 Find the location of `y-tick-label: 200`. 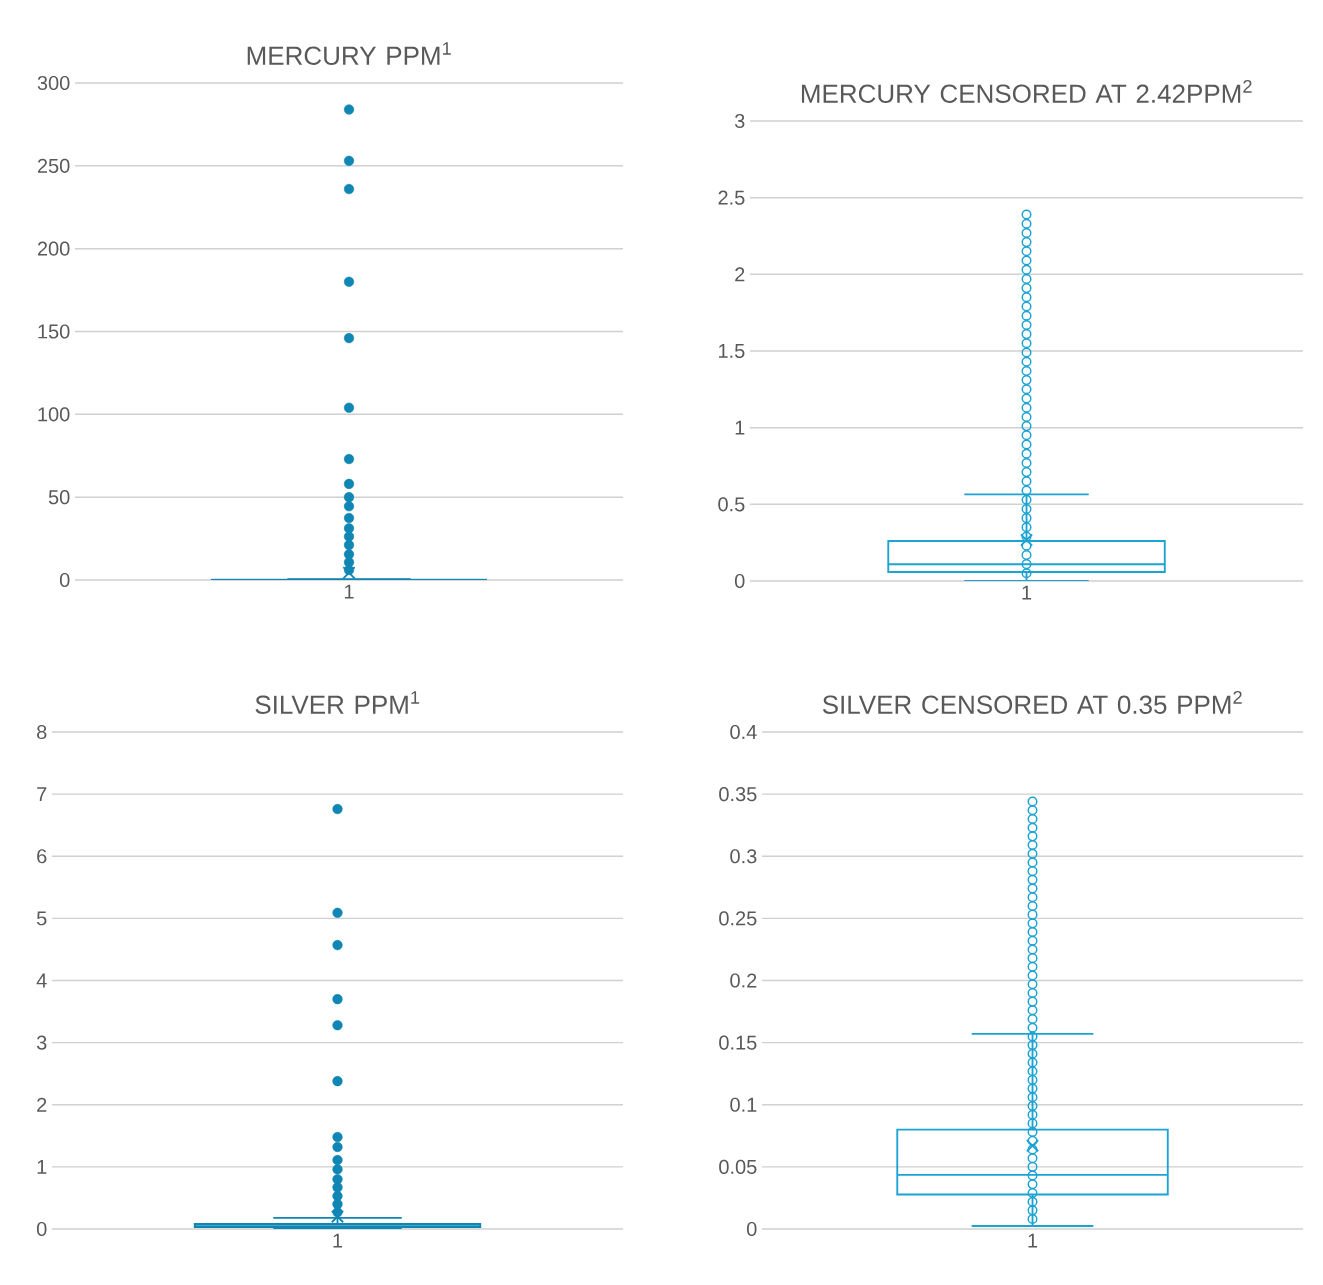

y-tick-label: 200 is located at coordinates (53, 248).